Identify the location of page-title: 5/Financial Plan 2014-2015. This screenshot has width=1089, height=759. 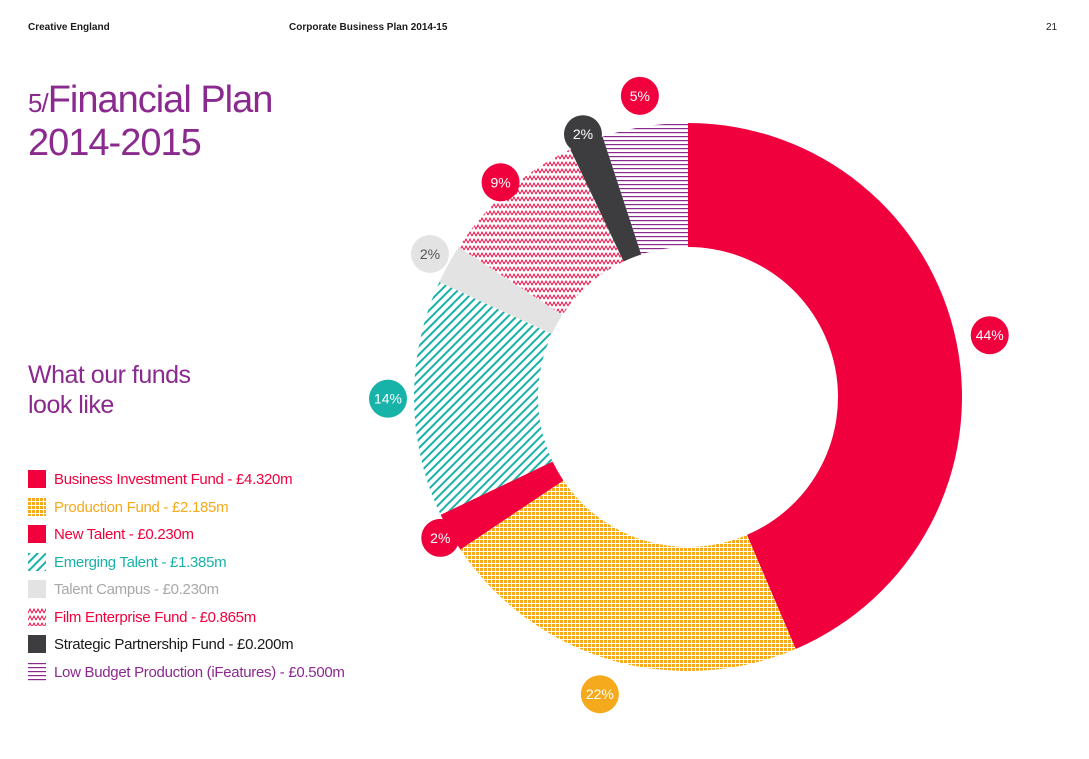
(151, 121).